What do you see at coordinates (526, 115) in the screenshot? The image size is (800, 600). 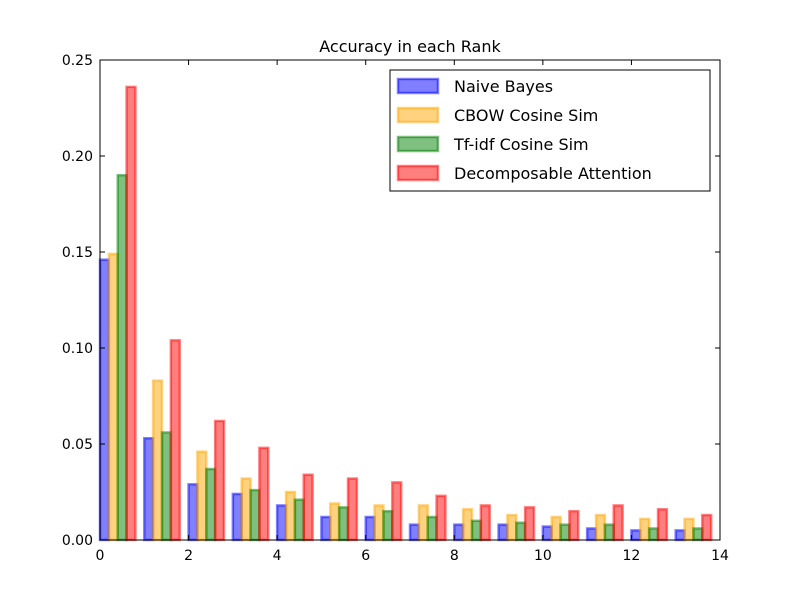 I see `legend-label: CBOW Cosine Sim` at bounding box center [526, 115].